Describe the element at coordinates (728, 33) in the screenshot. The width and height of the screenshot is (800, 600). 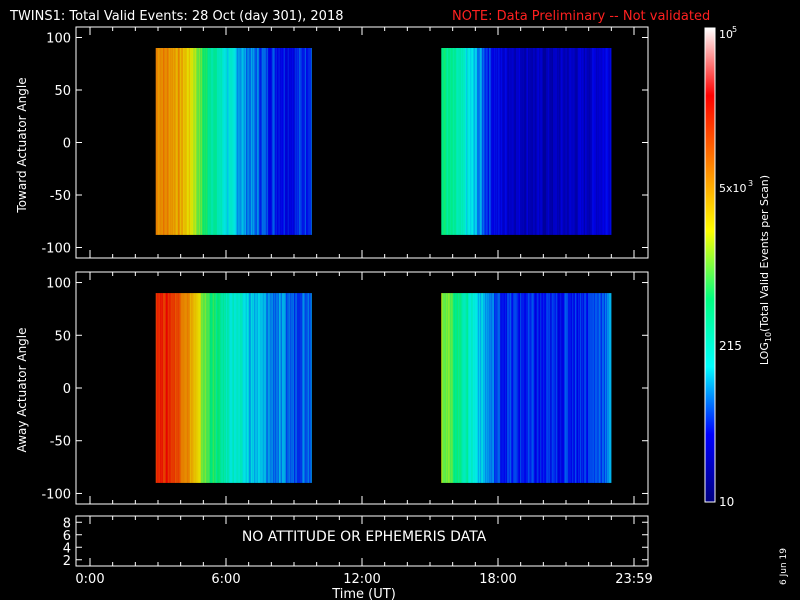
I see `colorbar-tick-1e5: 10 5` at that location.